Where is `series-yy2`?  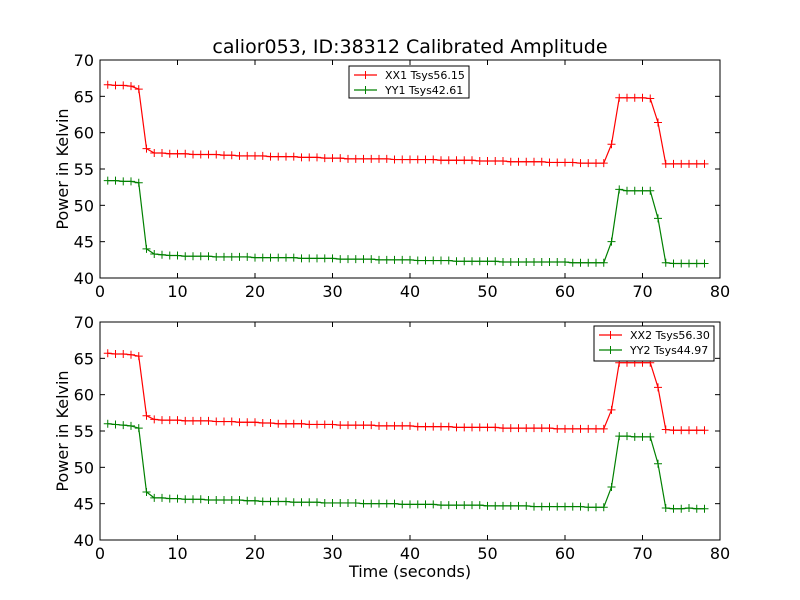
series-yy2 is located at coordinates (406, 466).